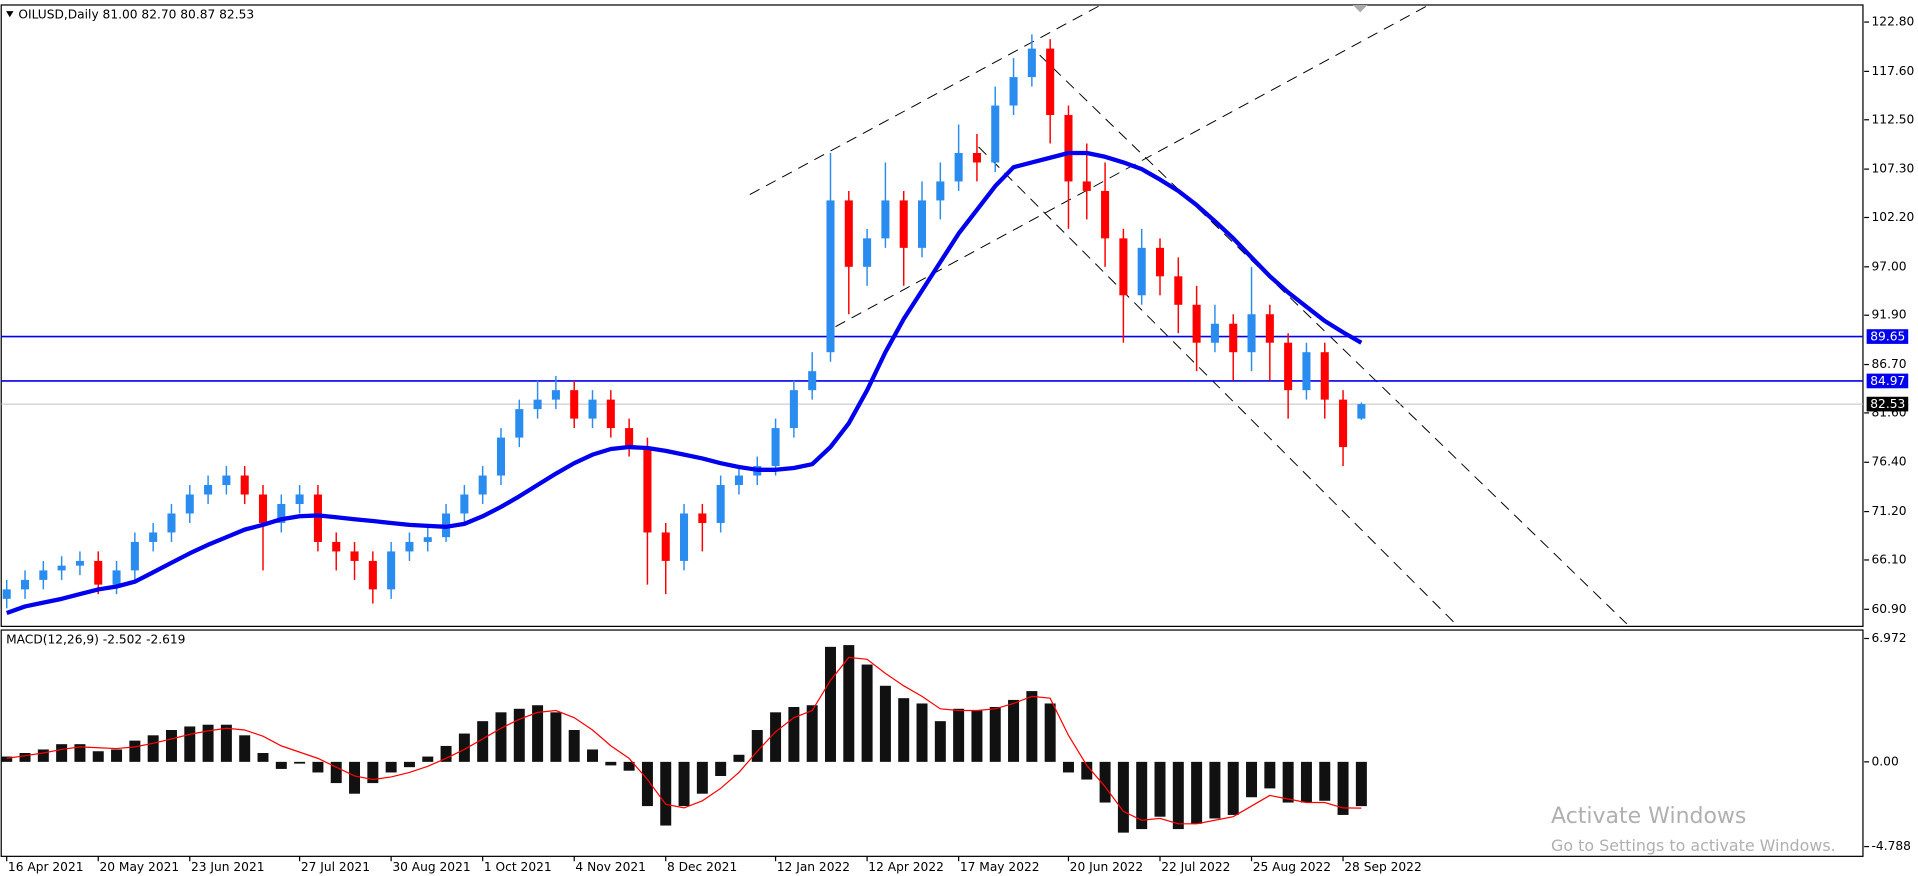 Image resolution: width=1918 pixels, height=876 pixels. Describe the element at coordinates (1889, 559) in the screenshot. I see `y-tick-label: 66.10` at that location.